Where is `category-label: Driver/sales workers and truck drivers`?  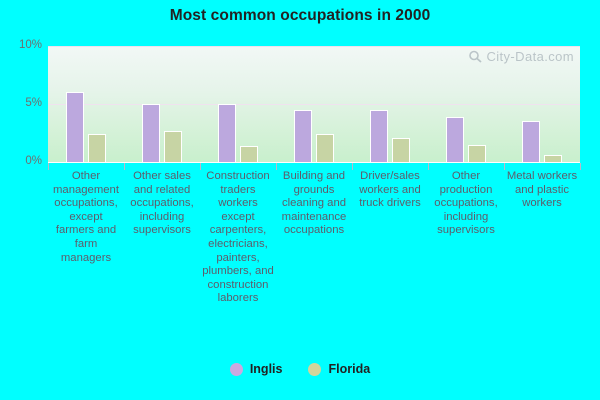
category-label: Driver/sales workers and truck drivers is located at coordinates (390, 190).